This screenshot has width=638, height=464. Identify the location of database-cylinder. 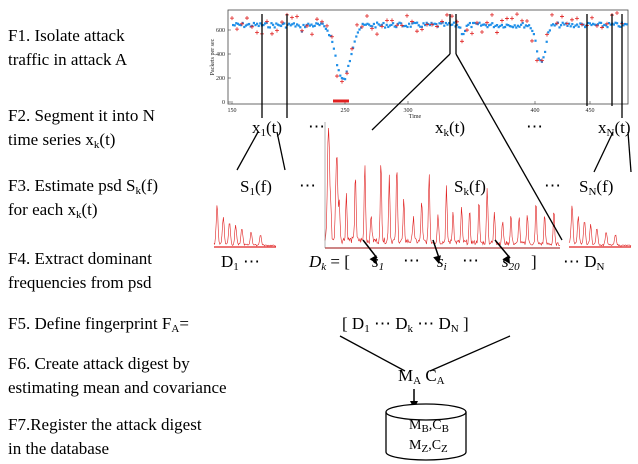
(426, 432).